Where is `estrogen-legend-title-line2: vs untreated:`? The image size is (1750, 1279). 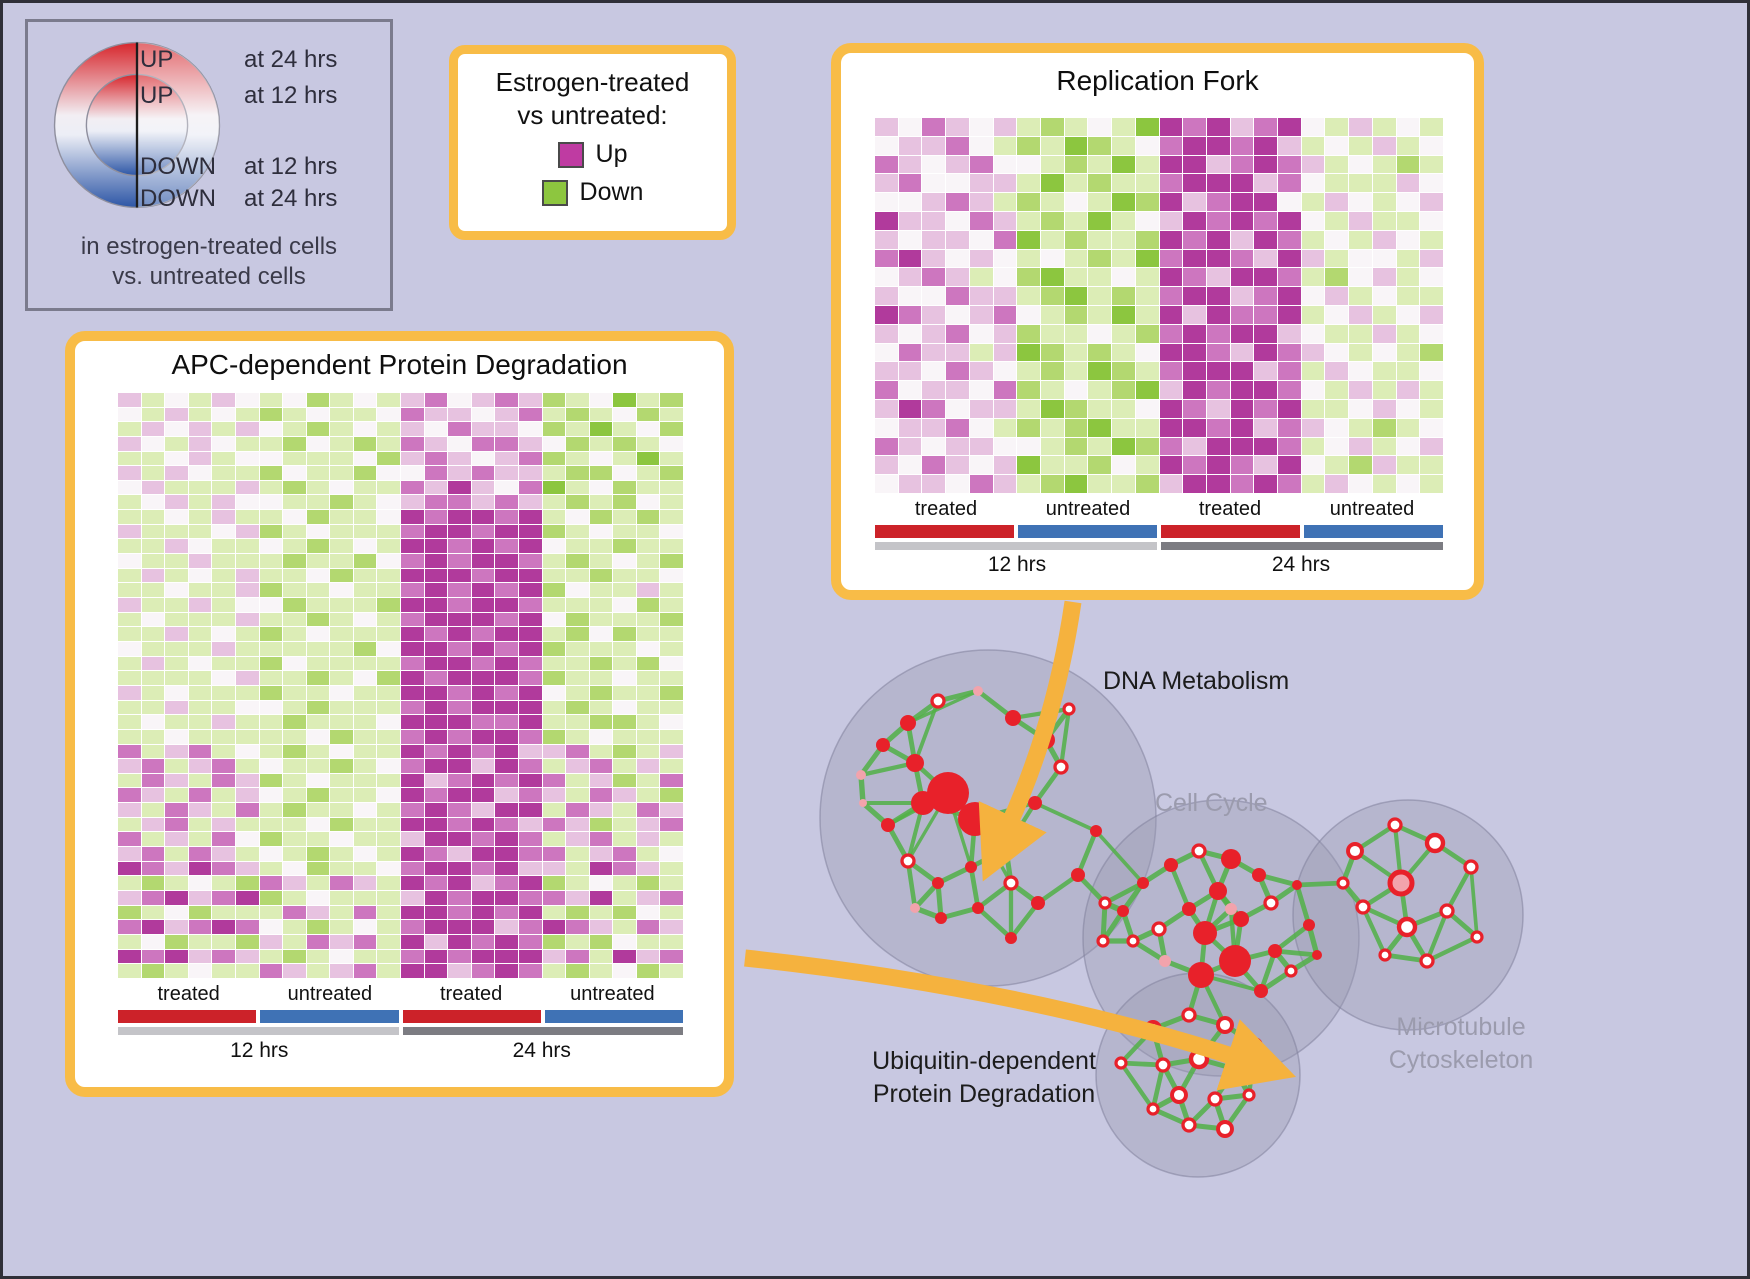 estrogen-legend-title-line2: vs untreated: is located at coordinates (592, 114).